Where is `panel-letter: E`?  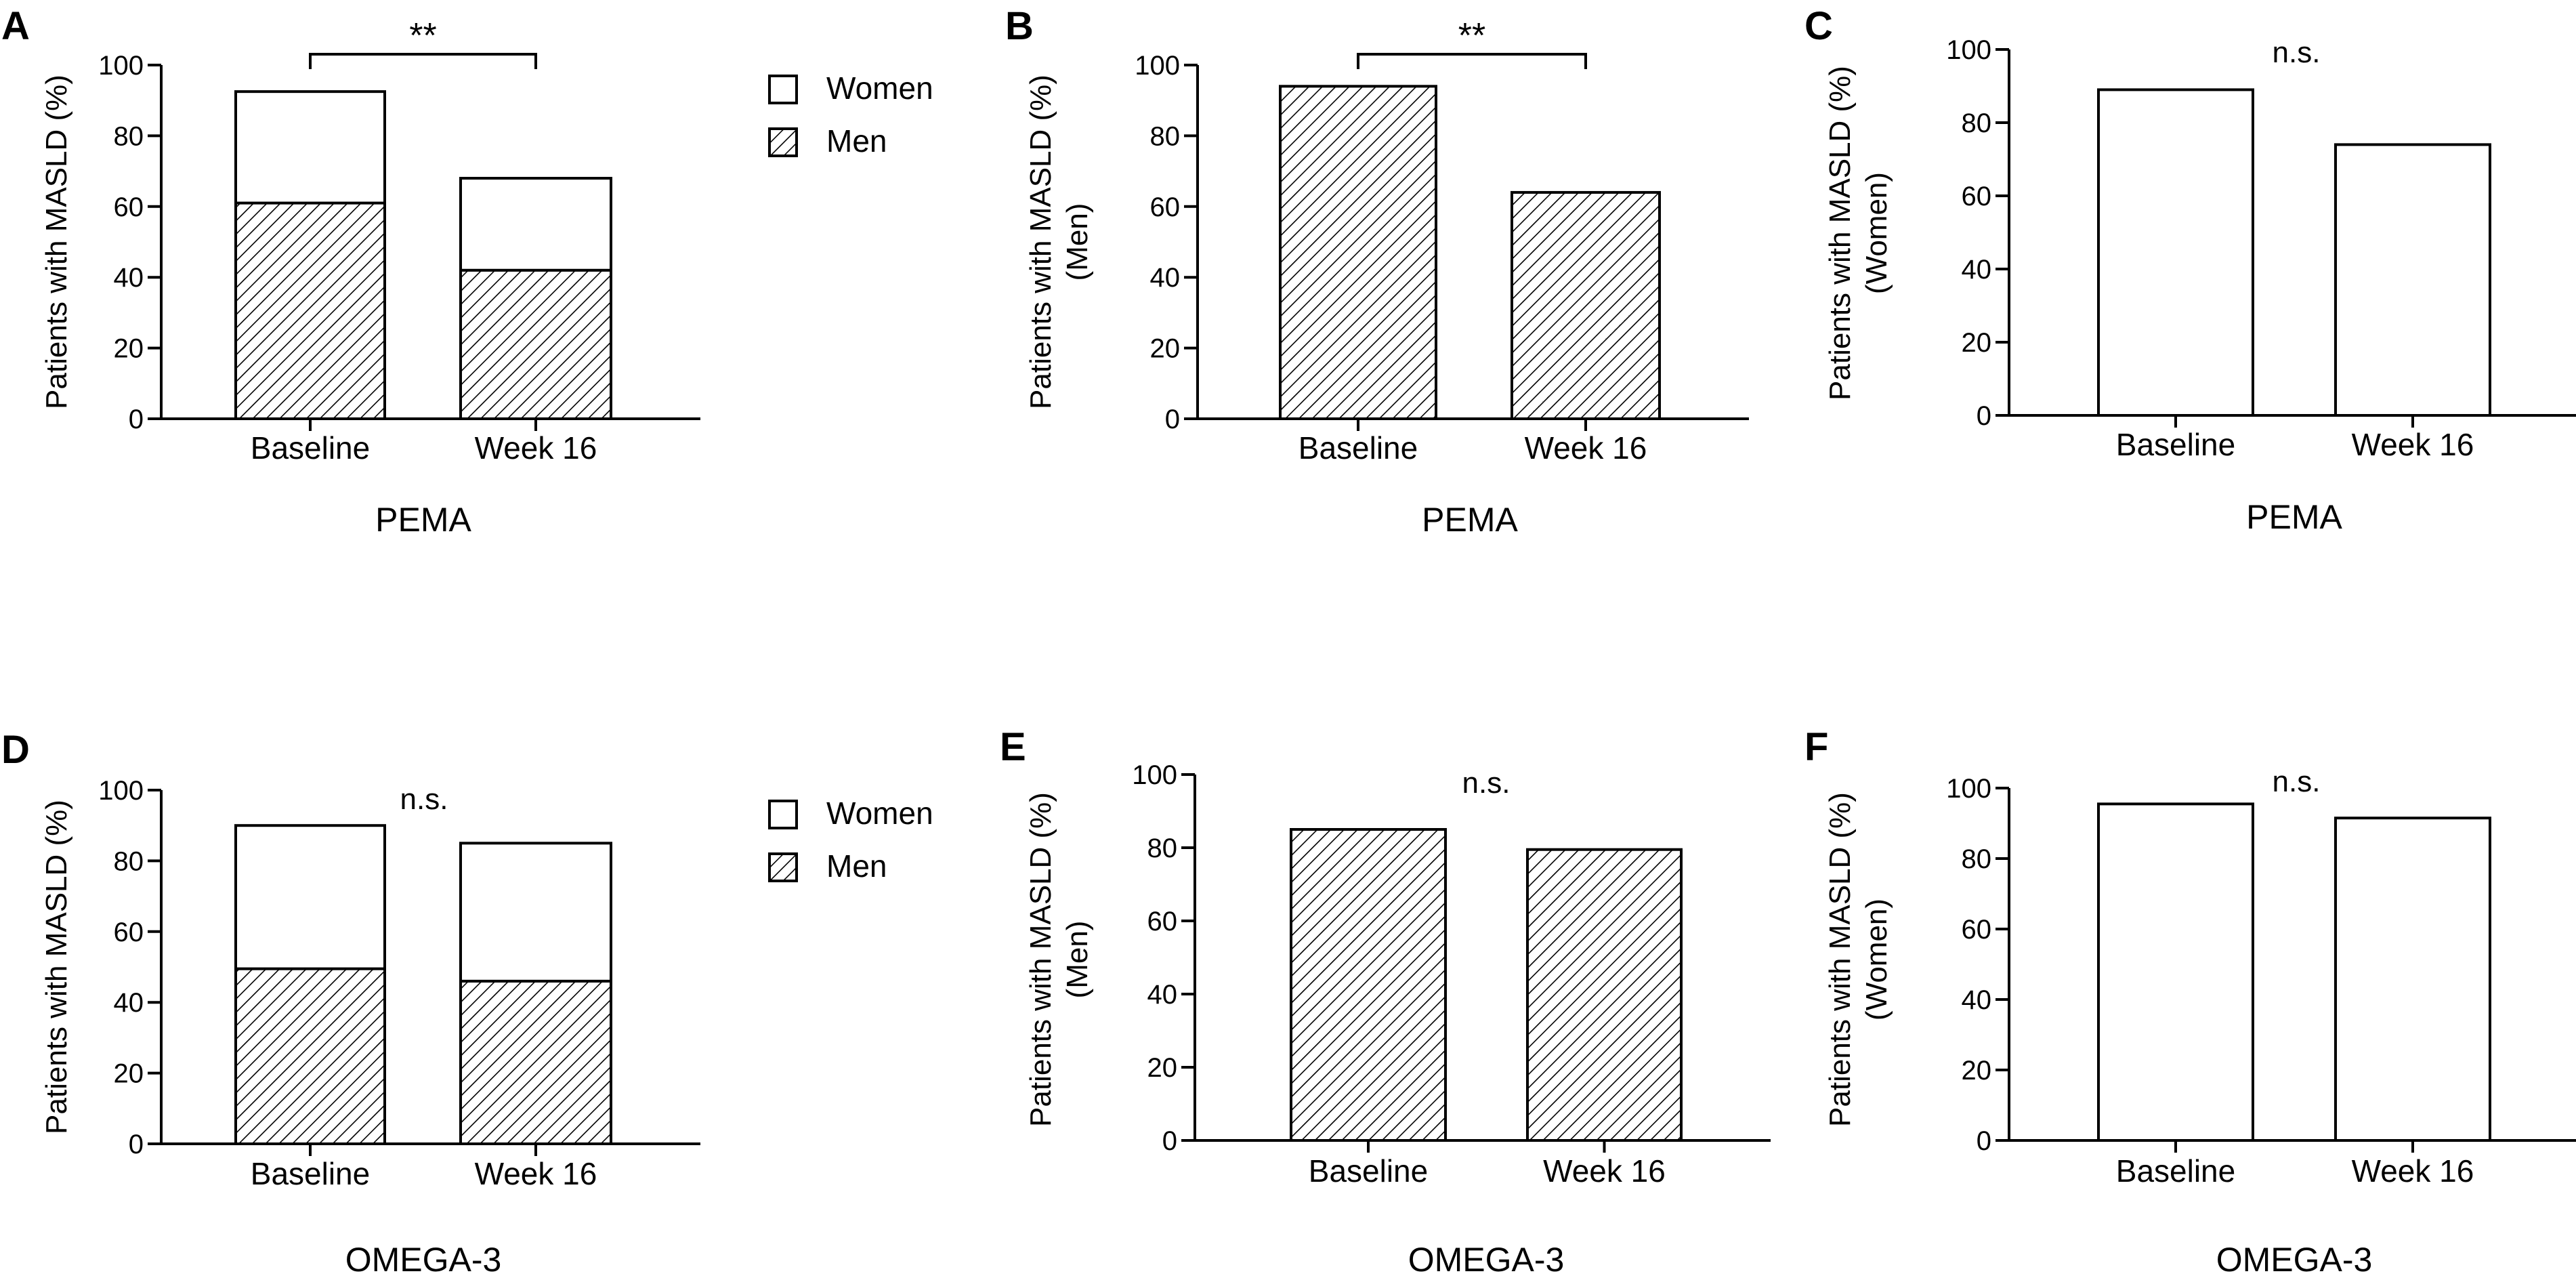 panel-letter: E is located at coordinates (1013, 747).